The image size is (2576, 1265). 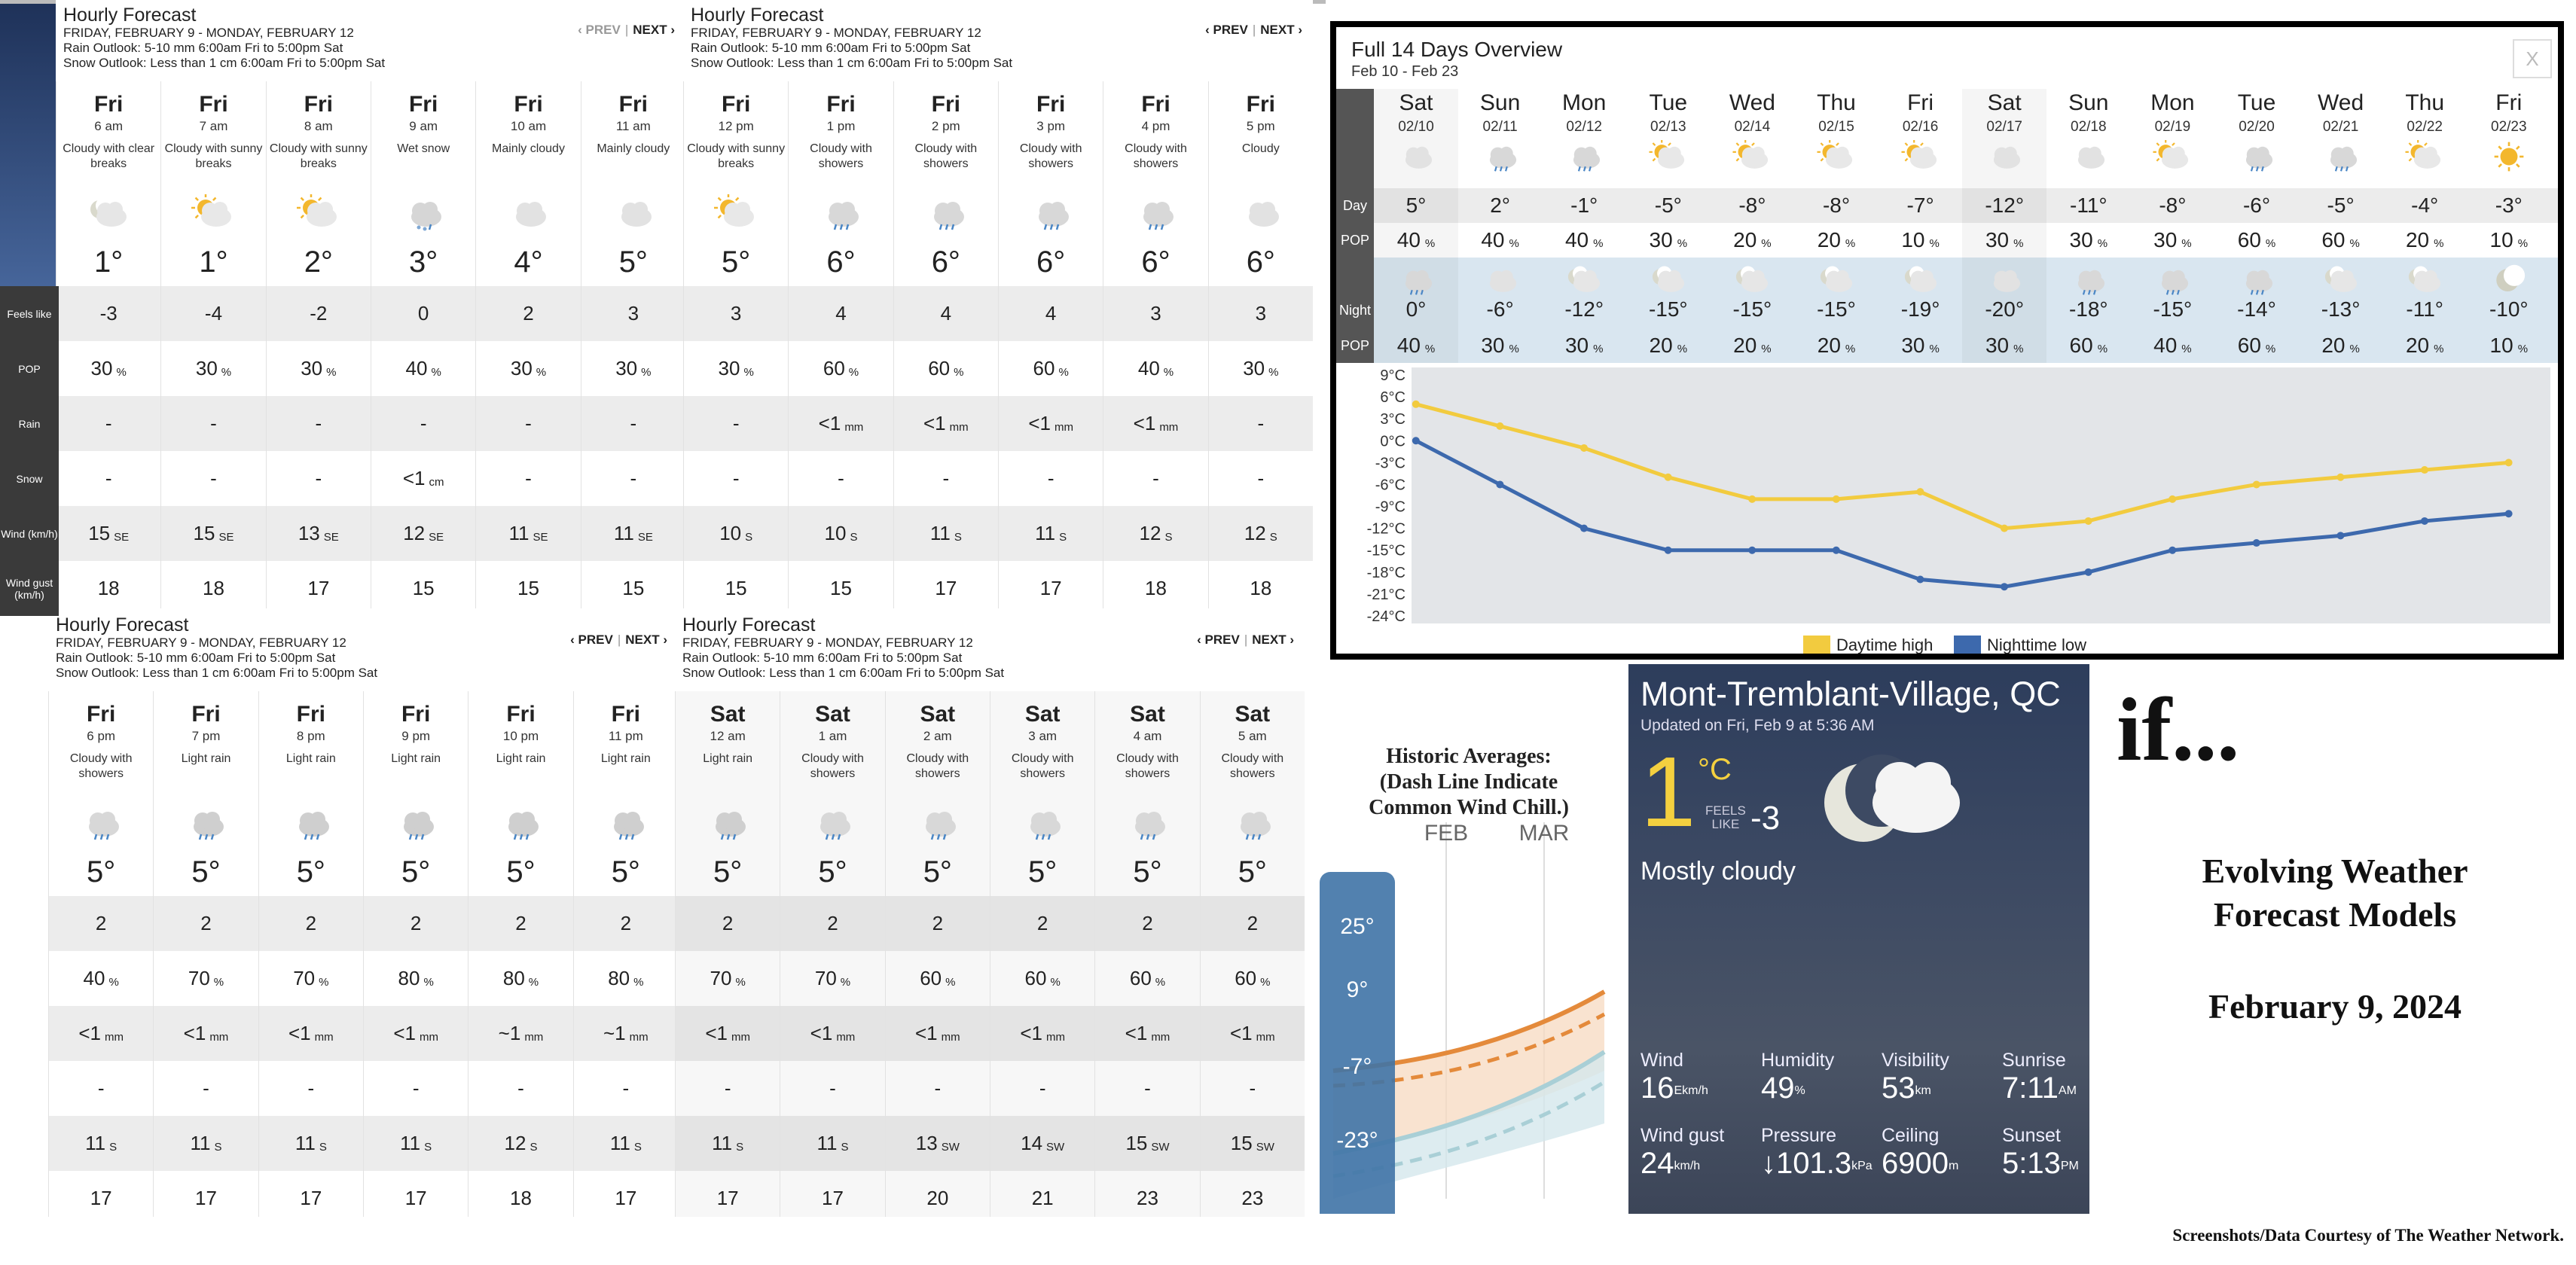 I want to click on pop-value: 80%, so click(x=416, y=978).